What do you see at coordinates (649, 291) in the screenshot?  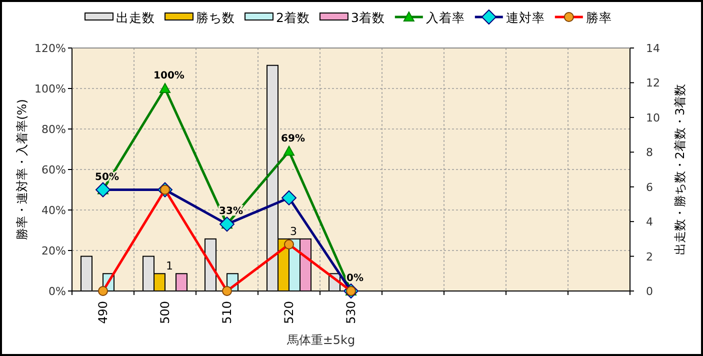 I see `y2-tick-label: 0` at bounding box center [649, 291].